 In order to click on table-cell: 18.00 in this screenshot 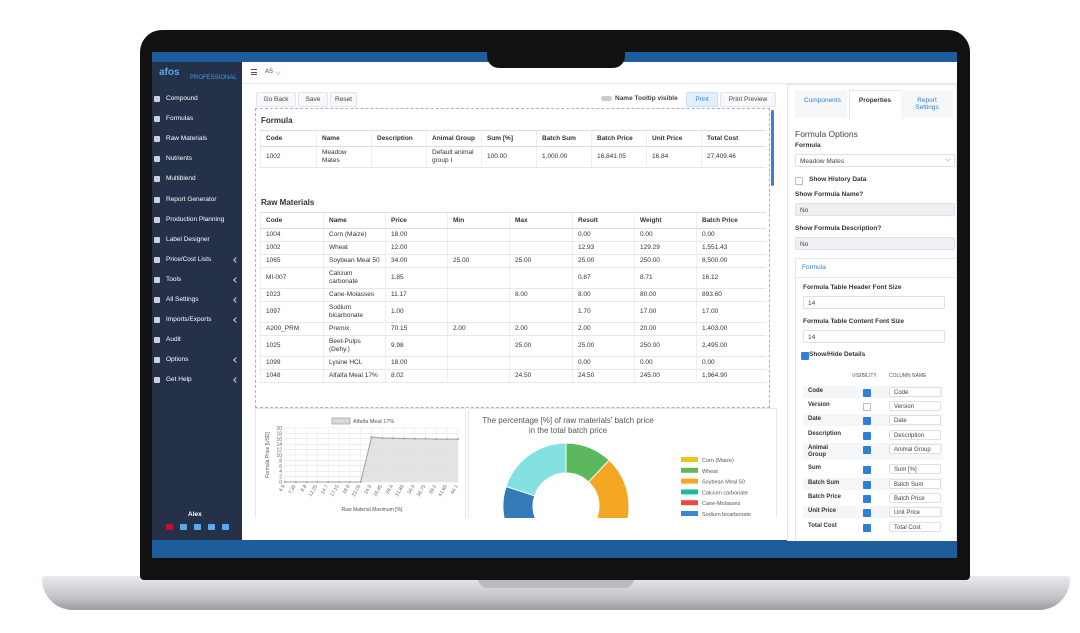, I will do `click(416, 235)`.